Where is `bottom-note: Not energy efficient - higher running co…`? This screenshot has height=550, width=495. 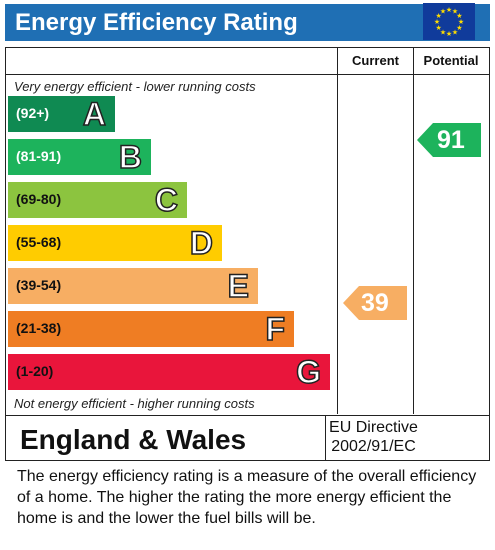 bottom-note: Not energy efficient - higher running co… is located at coordinates (134, 403).